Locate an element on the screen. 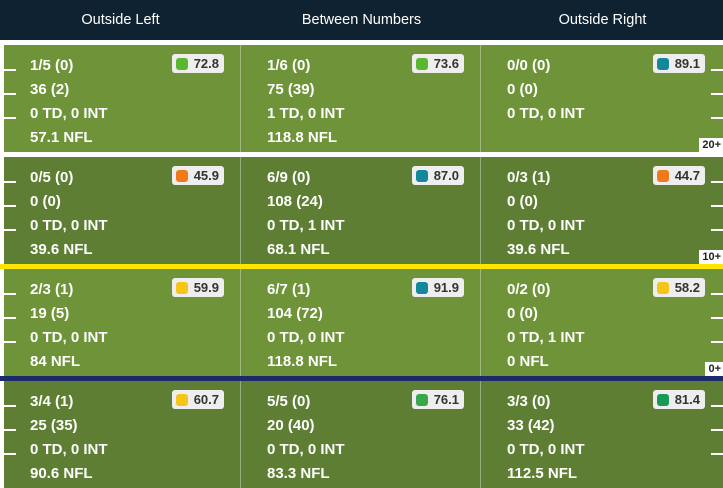 This screenshot has height=488, width=723. completions-line: 5/5 (0) is located at coordinates (289, 401).